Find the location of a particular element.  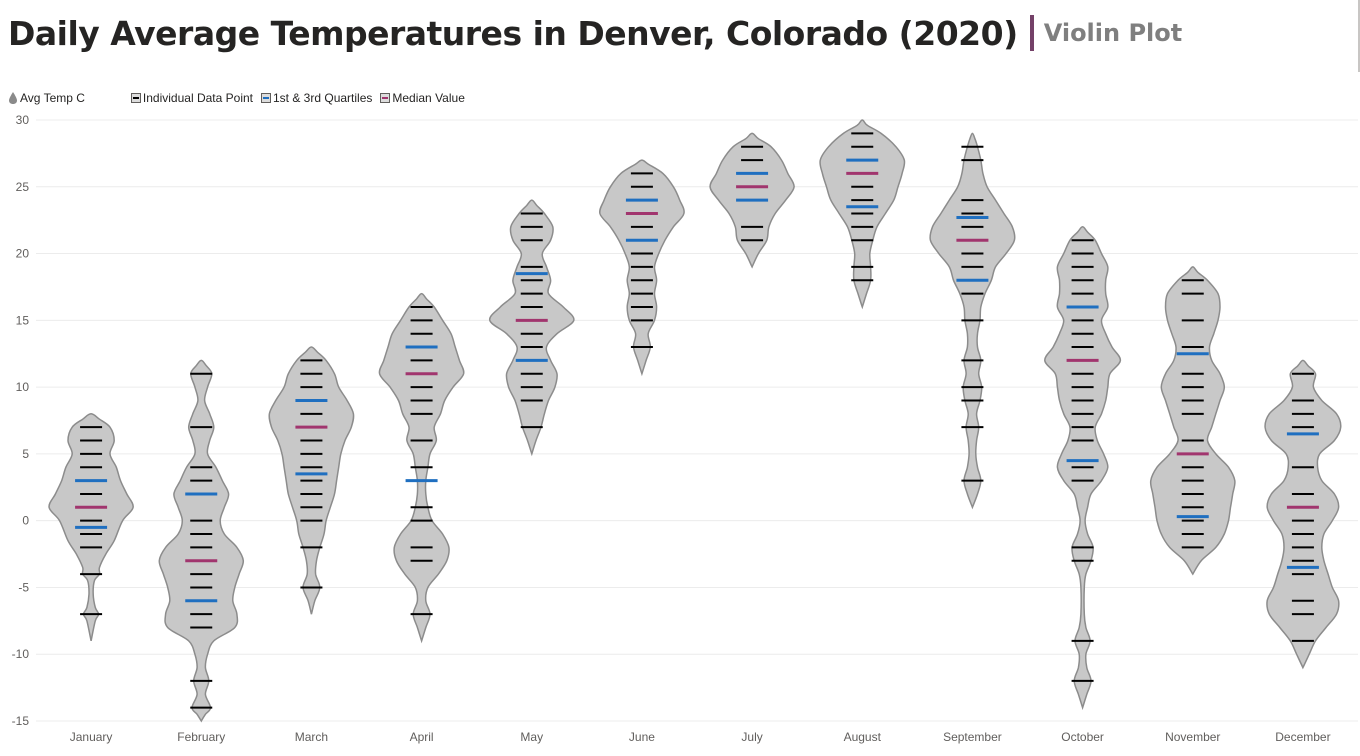

chart-subtitle: Violin Plot is located at coordinates (1113, 33).